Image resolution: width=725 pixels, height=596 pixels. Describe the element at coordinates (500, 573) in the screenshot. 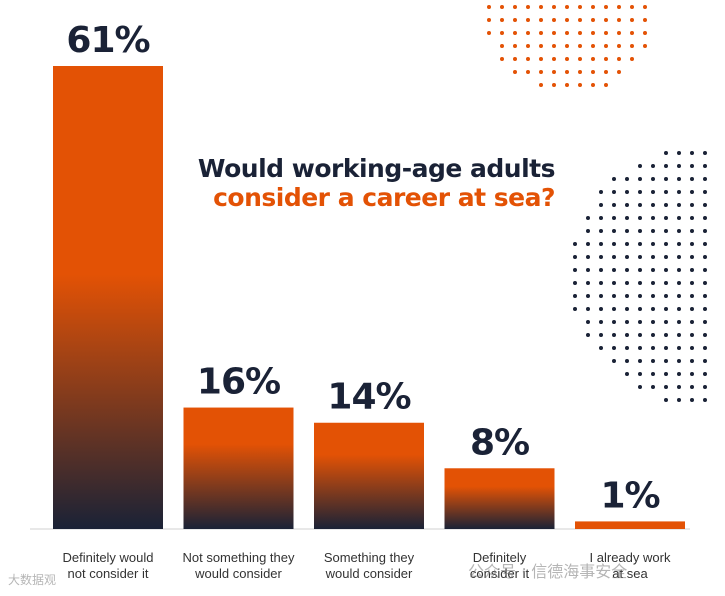

I see `category-label-3-line-1: consider it` at that location.